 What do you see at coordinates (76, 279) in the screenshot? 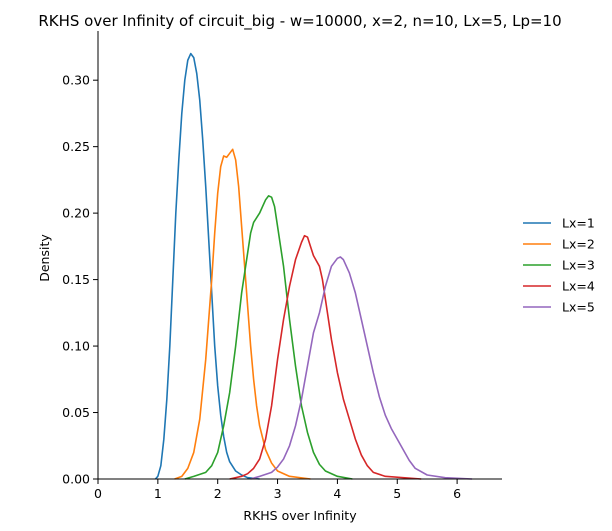
I see `y-tick-label: 0.15` at bounding box center [76, 279].